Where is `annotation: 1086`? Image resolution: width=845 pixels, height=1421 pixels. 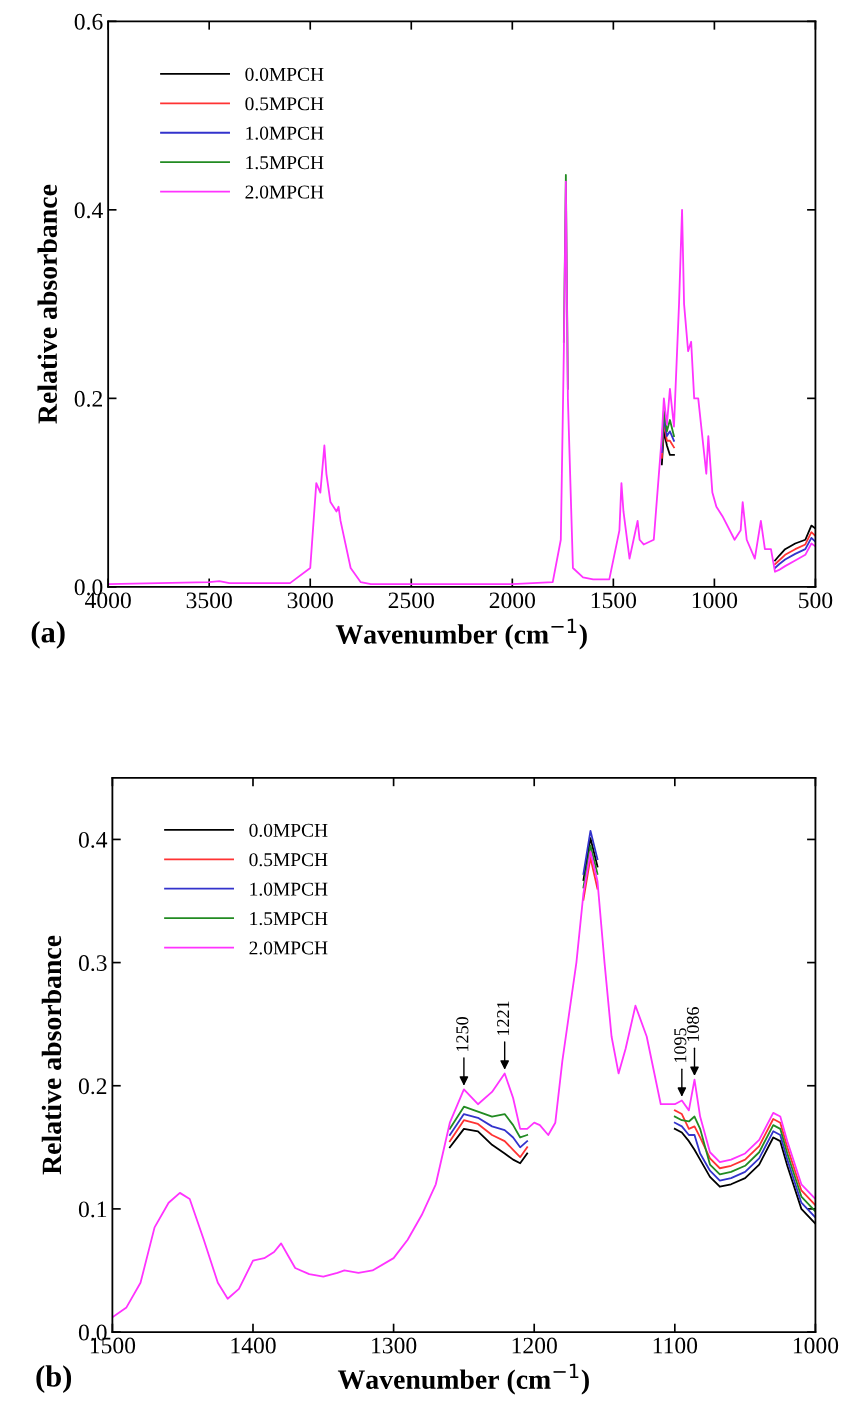 annotation: 1086 is located at coordinates (693, 1024).